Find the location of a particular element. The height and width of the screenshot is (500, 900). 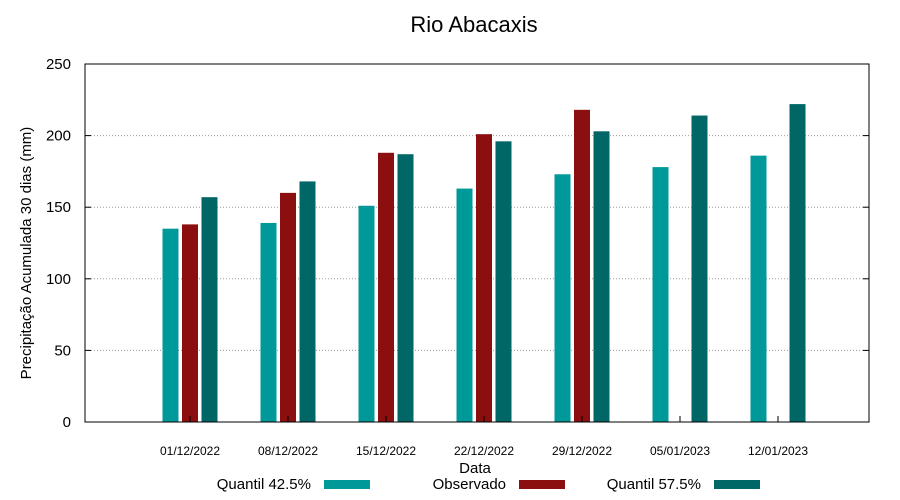

legend-label: Quantil 42.5% is located at coordinates (264, 484).